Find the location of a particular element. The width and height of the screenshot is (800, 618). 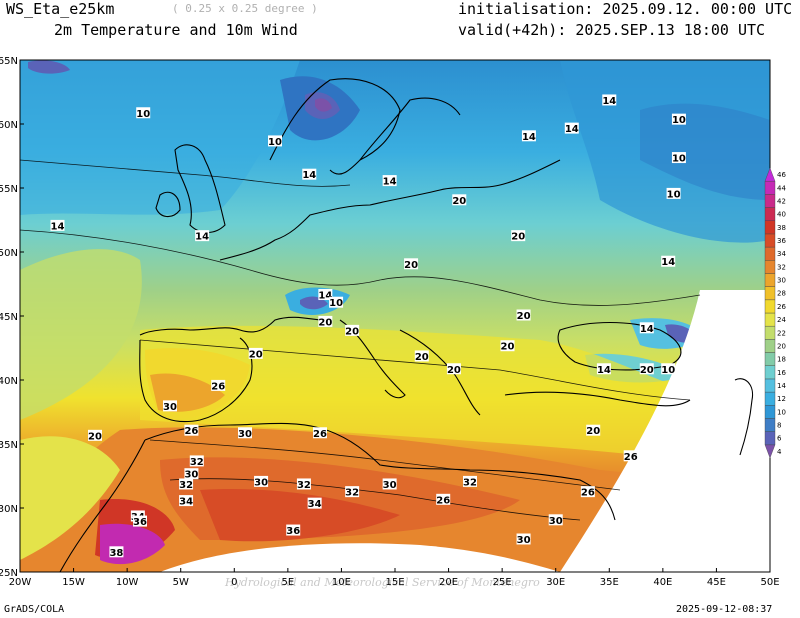

lat-tick-label: 65N is located at coordinates (9, 61).